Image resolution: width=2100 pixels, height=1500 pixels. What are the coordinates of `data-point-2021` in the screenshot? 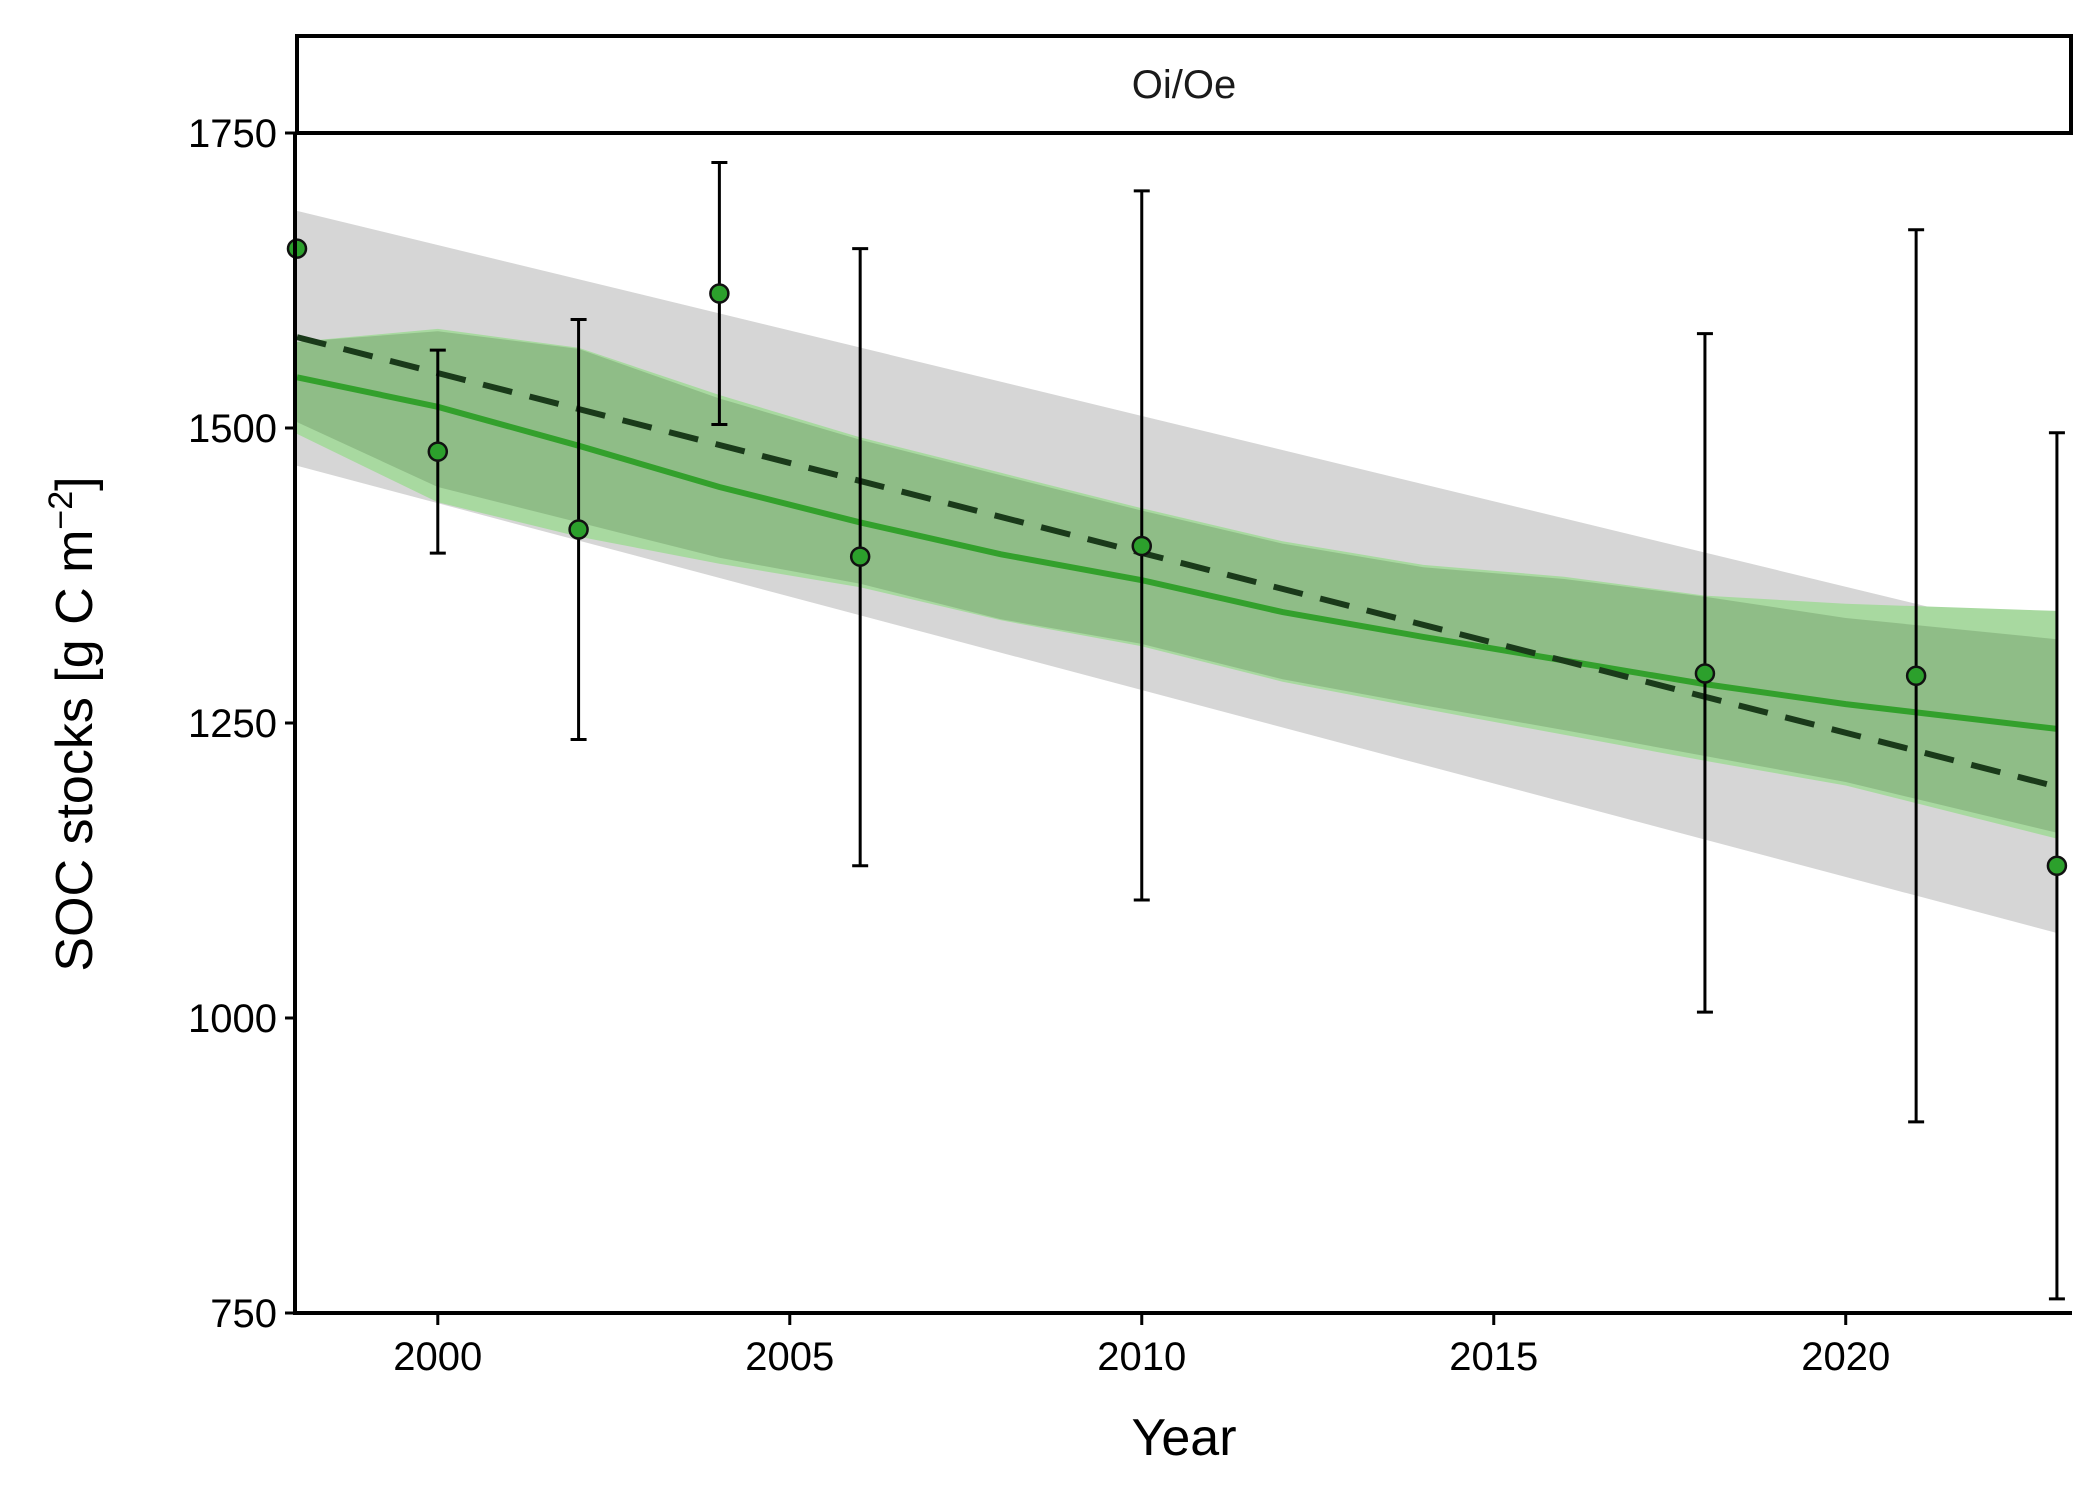 It's located at (1916, 676).